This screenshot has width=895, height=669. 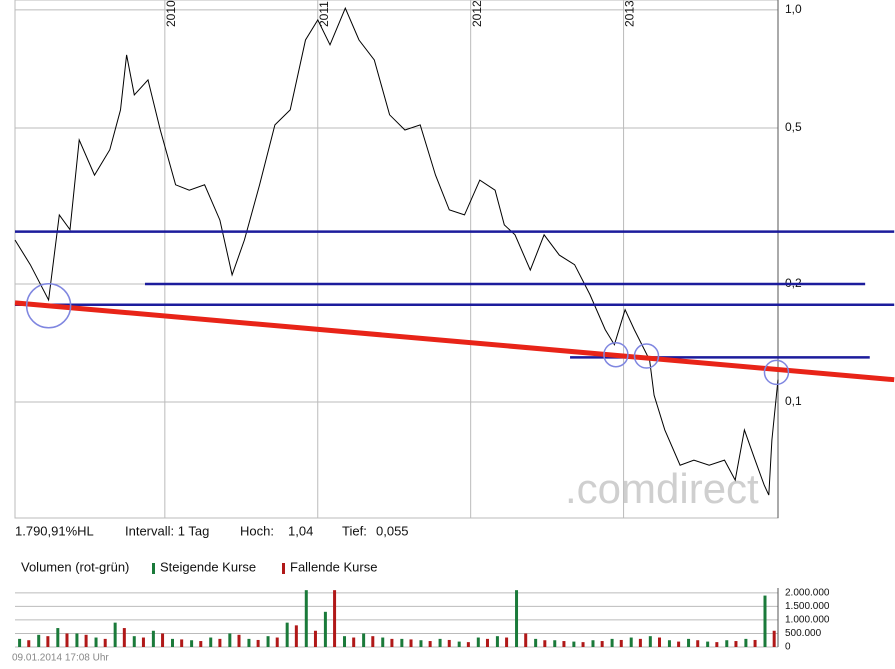 I want to click on info-interval: Intervall: 1 Tag, so click(x=167, y=530).